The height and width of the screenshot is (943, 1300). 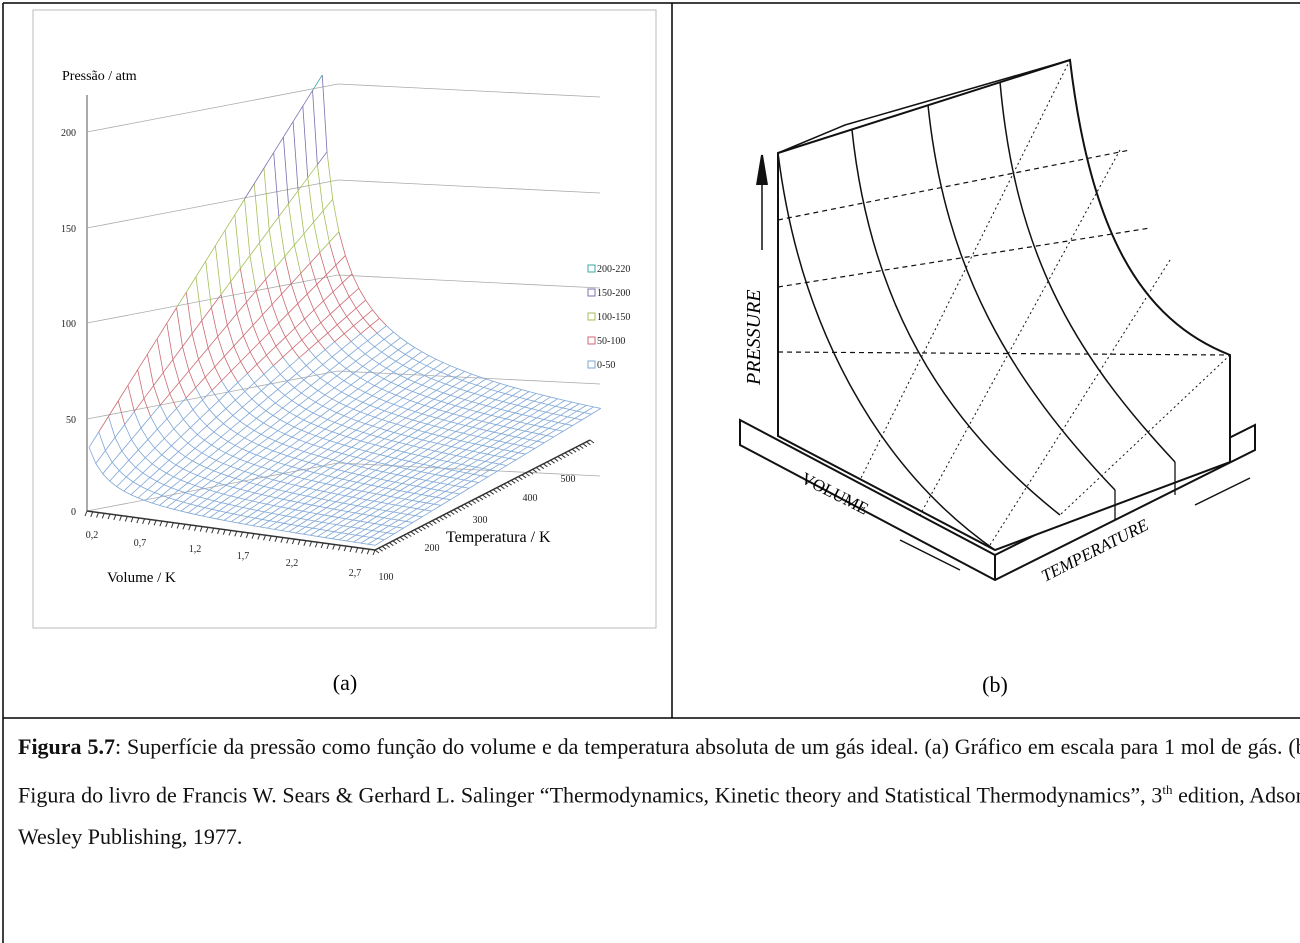 What do you see at coordinates (611, 341) in the screenshot?
I see `legend-label: 50-100` at bounding box center [611, 341].